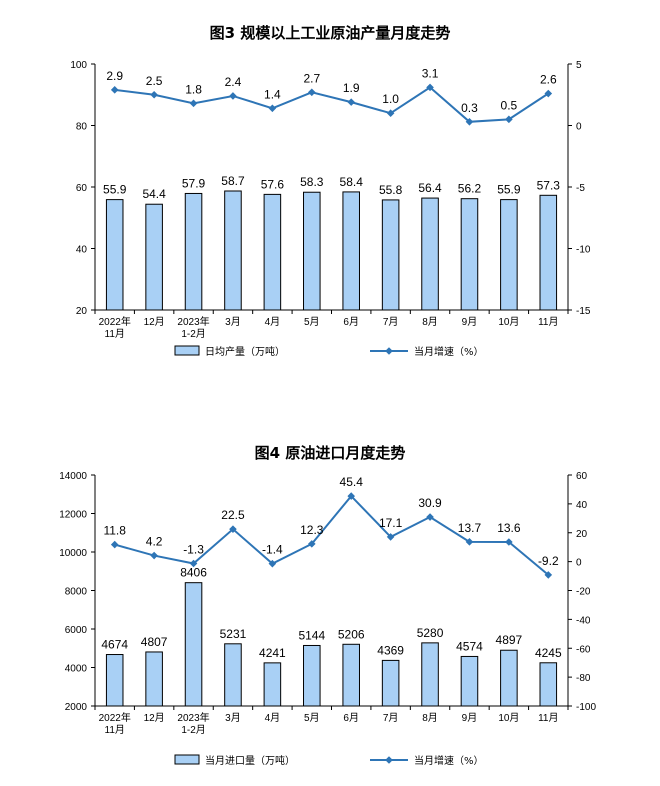 The image size is (660, 786). Describe the element at coordinates (312, 530) in the screenshot. I see `growth-value-label: 12.3` at that location.